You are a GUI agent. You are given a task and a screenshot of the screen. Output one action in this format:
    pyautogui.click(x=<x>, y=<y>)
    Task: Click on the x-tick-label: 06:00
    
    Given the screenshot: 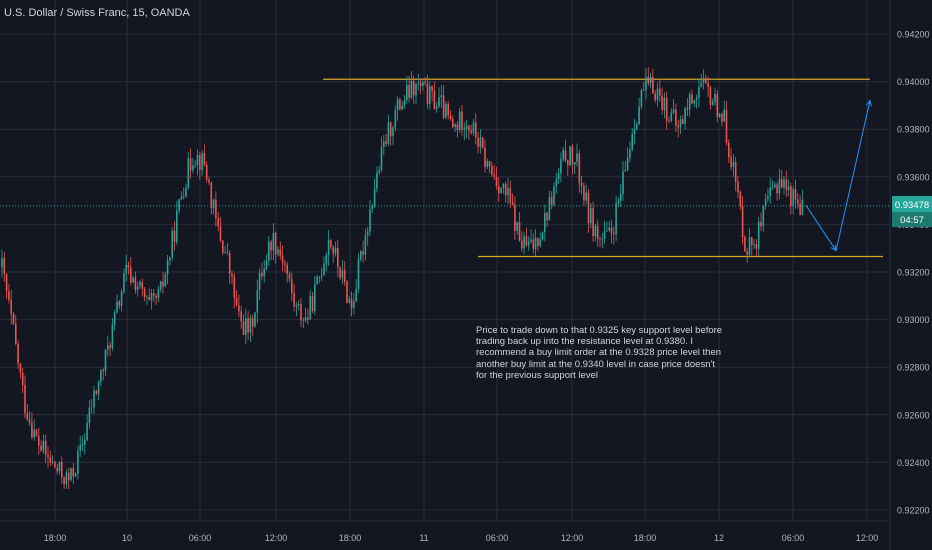 What is the action you would take?
    pyautogui.click(x=497, y=538)
    